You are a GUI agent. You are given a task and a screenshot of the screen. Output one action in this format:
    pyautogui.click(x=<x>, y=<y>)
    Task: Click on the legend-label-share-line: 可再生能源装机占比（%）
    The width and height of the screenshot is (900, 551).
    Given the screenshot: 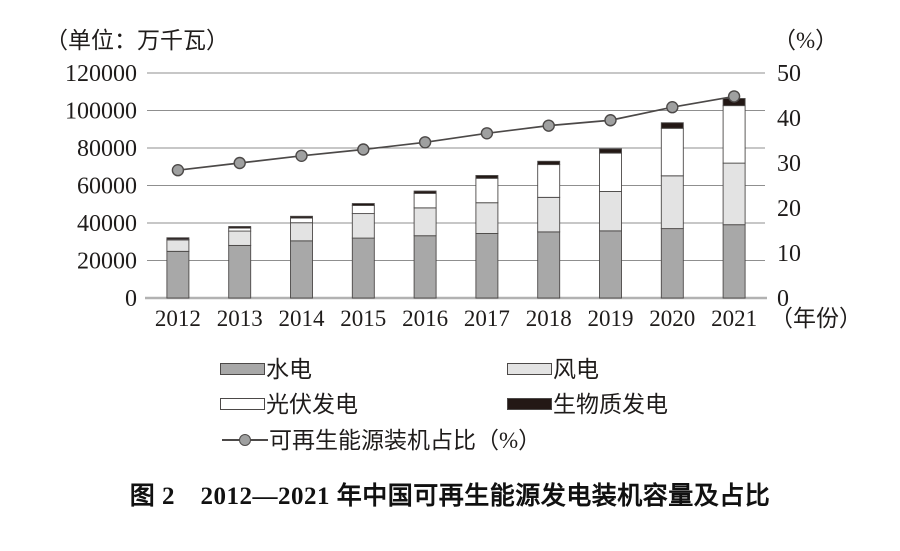 What is the action you would take?
    pyautogui.click(x=405, y=440)
    